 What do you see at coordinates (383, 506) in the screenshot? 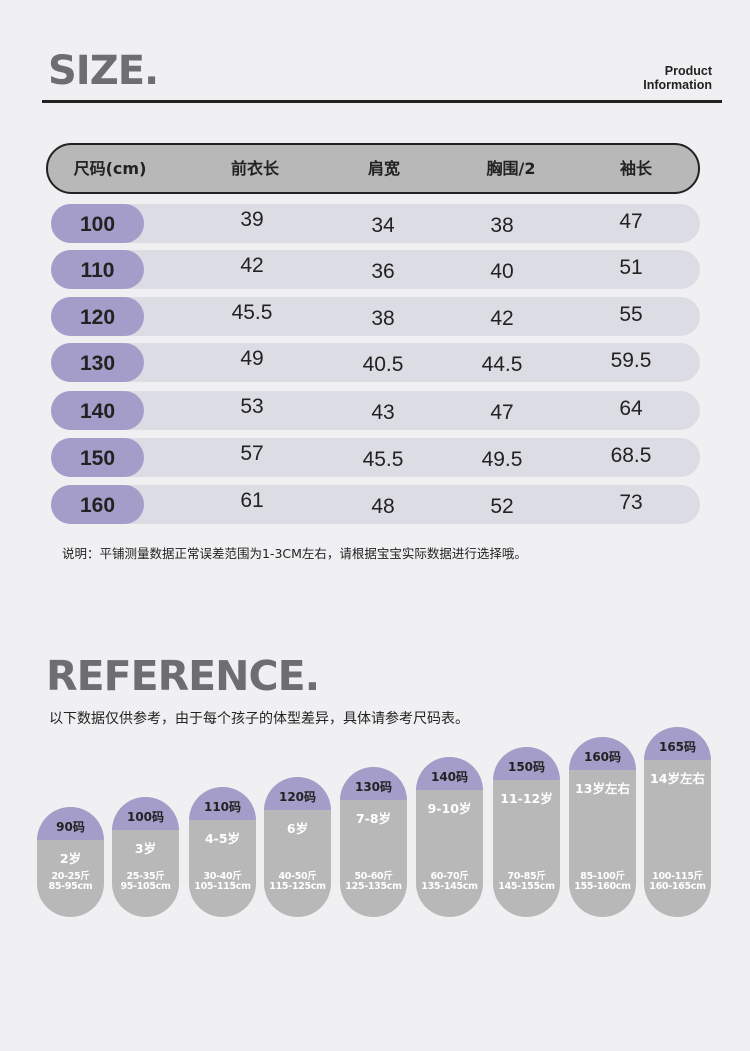
I see `table-cell: 48` at bounding box center [383, 506].